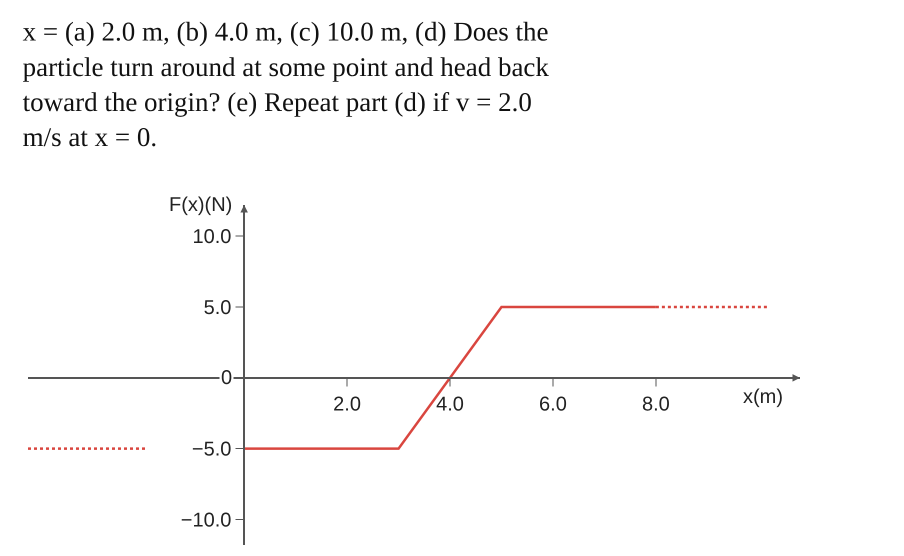 The image size is (904, 556). Describe the element at coordinates (656, 405) in the screenshot. I see `x-tick-label: 8.0` at that location.